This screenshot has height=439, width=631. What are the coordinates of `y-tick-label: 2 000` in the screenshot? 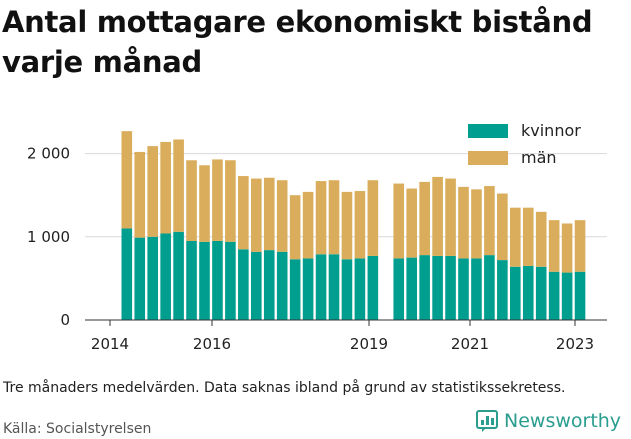 It's located at (48, 154).